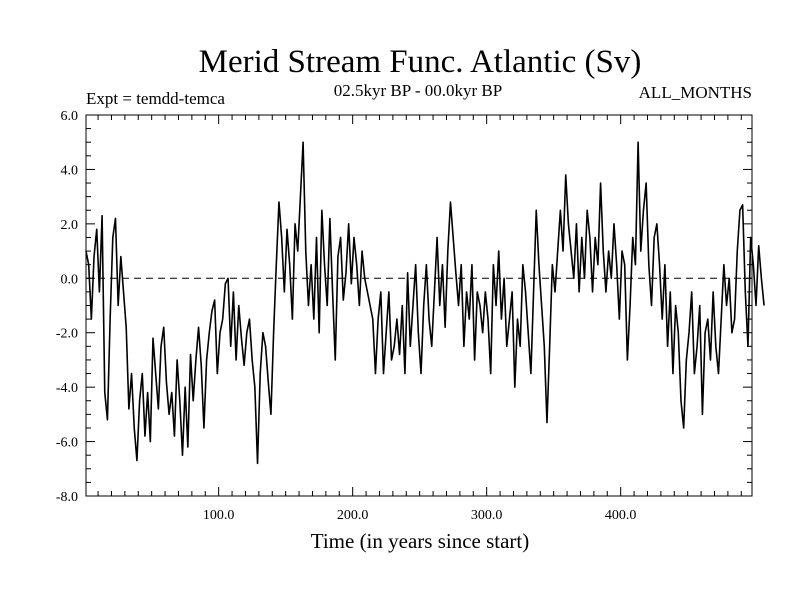  I want to click on y-tick-label: 0.0, so click(70, 279).